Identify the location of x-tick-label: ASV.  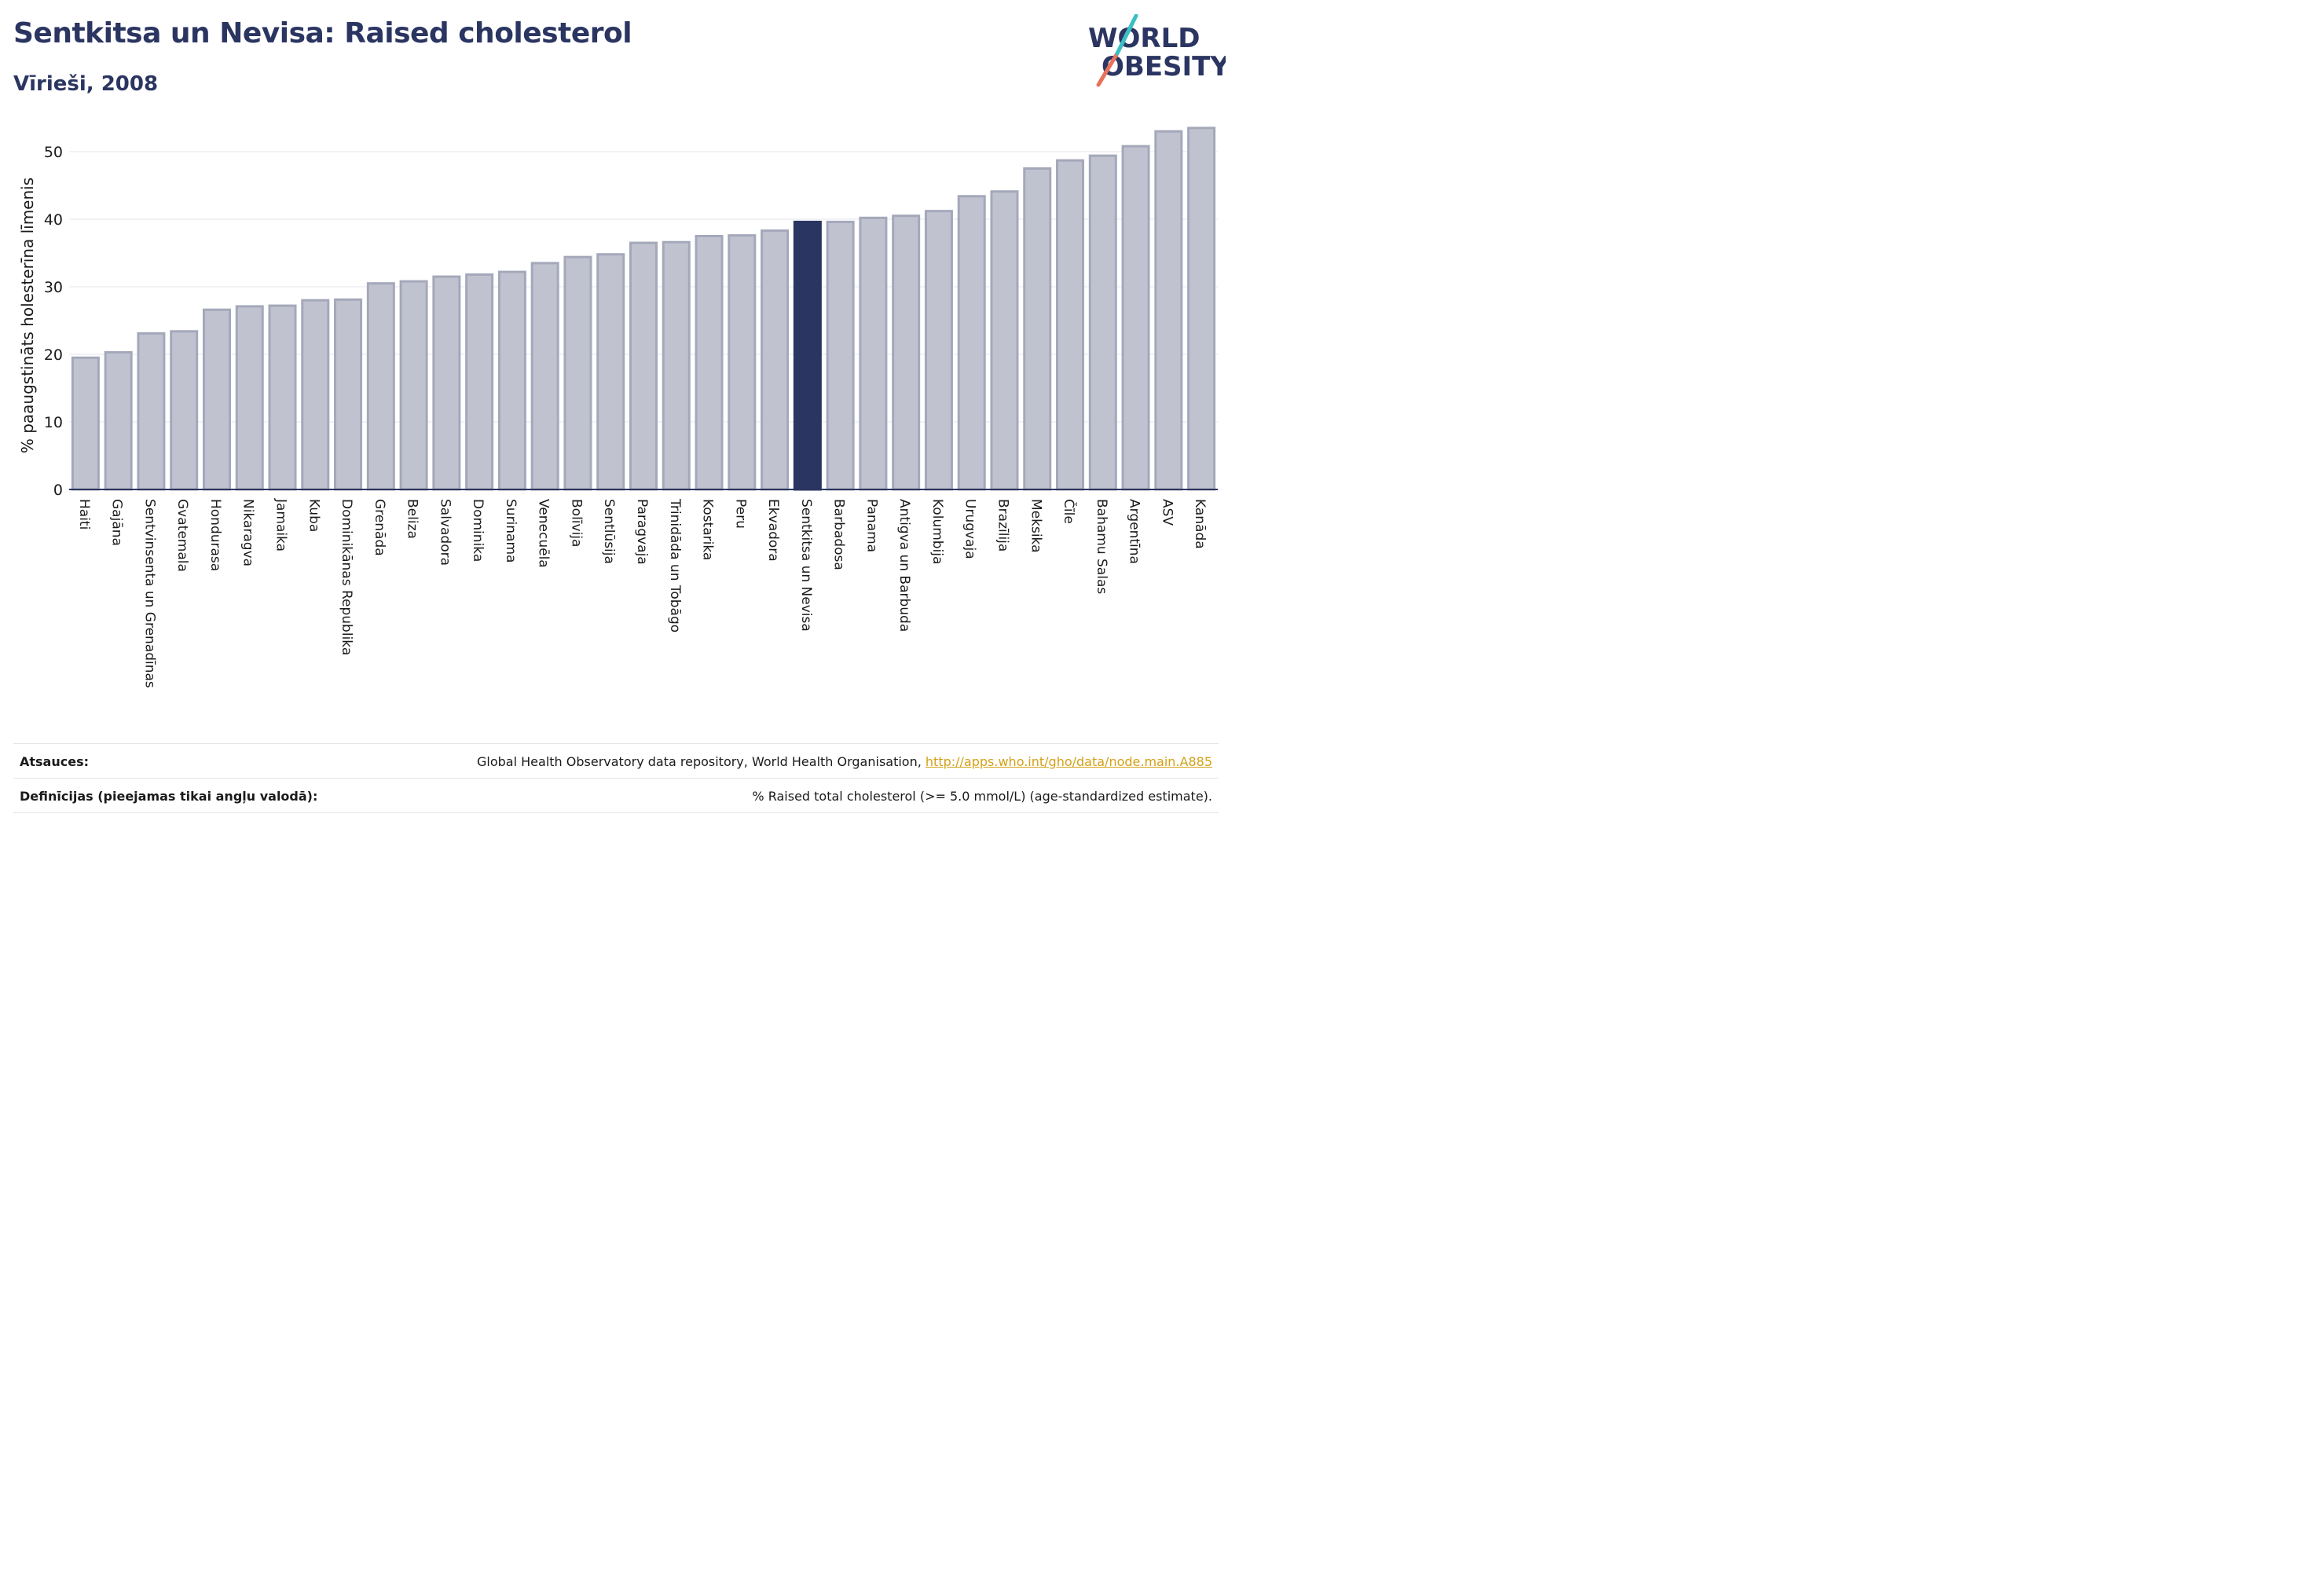
(1167, 512).